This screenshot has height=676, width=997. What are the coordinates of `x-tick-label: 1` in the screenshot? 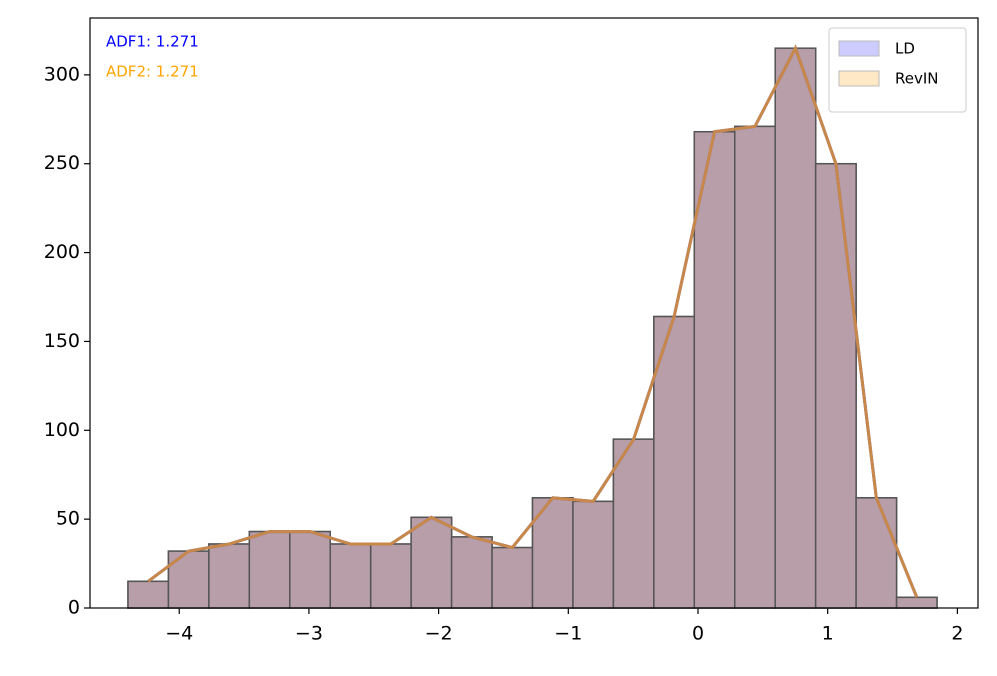 It's located at (828, 634).